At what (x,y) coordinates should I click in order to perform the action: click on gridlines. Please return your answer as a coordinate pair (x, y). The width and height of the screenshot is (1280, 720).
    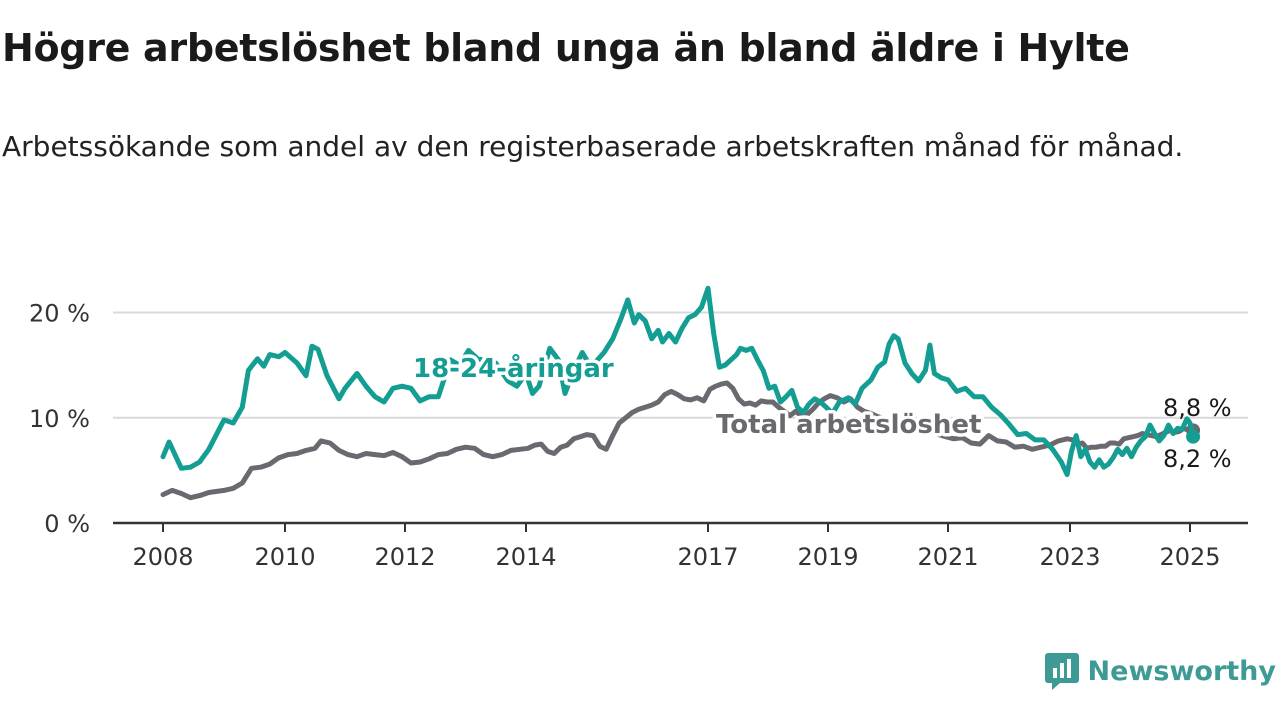
    Looking at the image, I should click on (680, 365).